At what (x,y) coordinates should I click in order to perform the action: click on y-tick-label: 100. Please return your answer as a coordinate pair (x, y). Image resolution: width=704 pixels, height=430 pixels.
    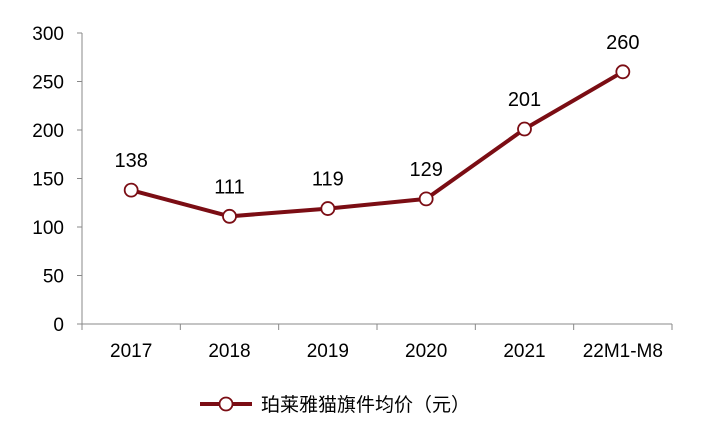
    Looking at the image, I should click on (48, 228).